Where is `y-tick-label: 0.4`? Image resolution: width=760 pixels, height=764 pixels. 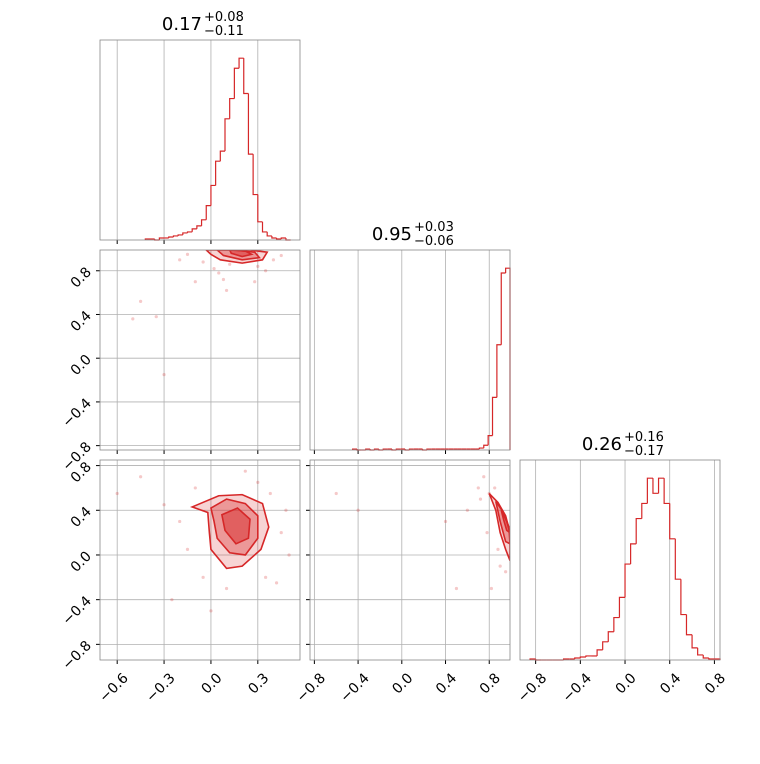 y-tick-label: 0.4 is located at coordinates (81, 321).